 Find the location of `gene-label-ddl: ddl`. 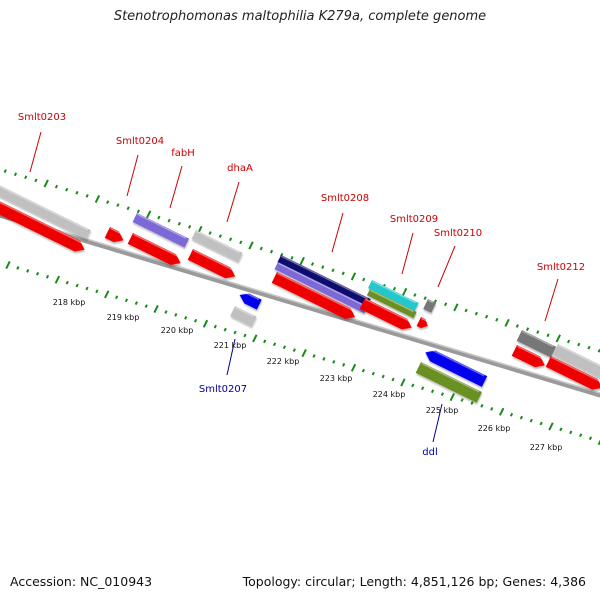

gene-label-ddl: ddl is located at coordinates (429, 452).